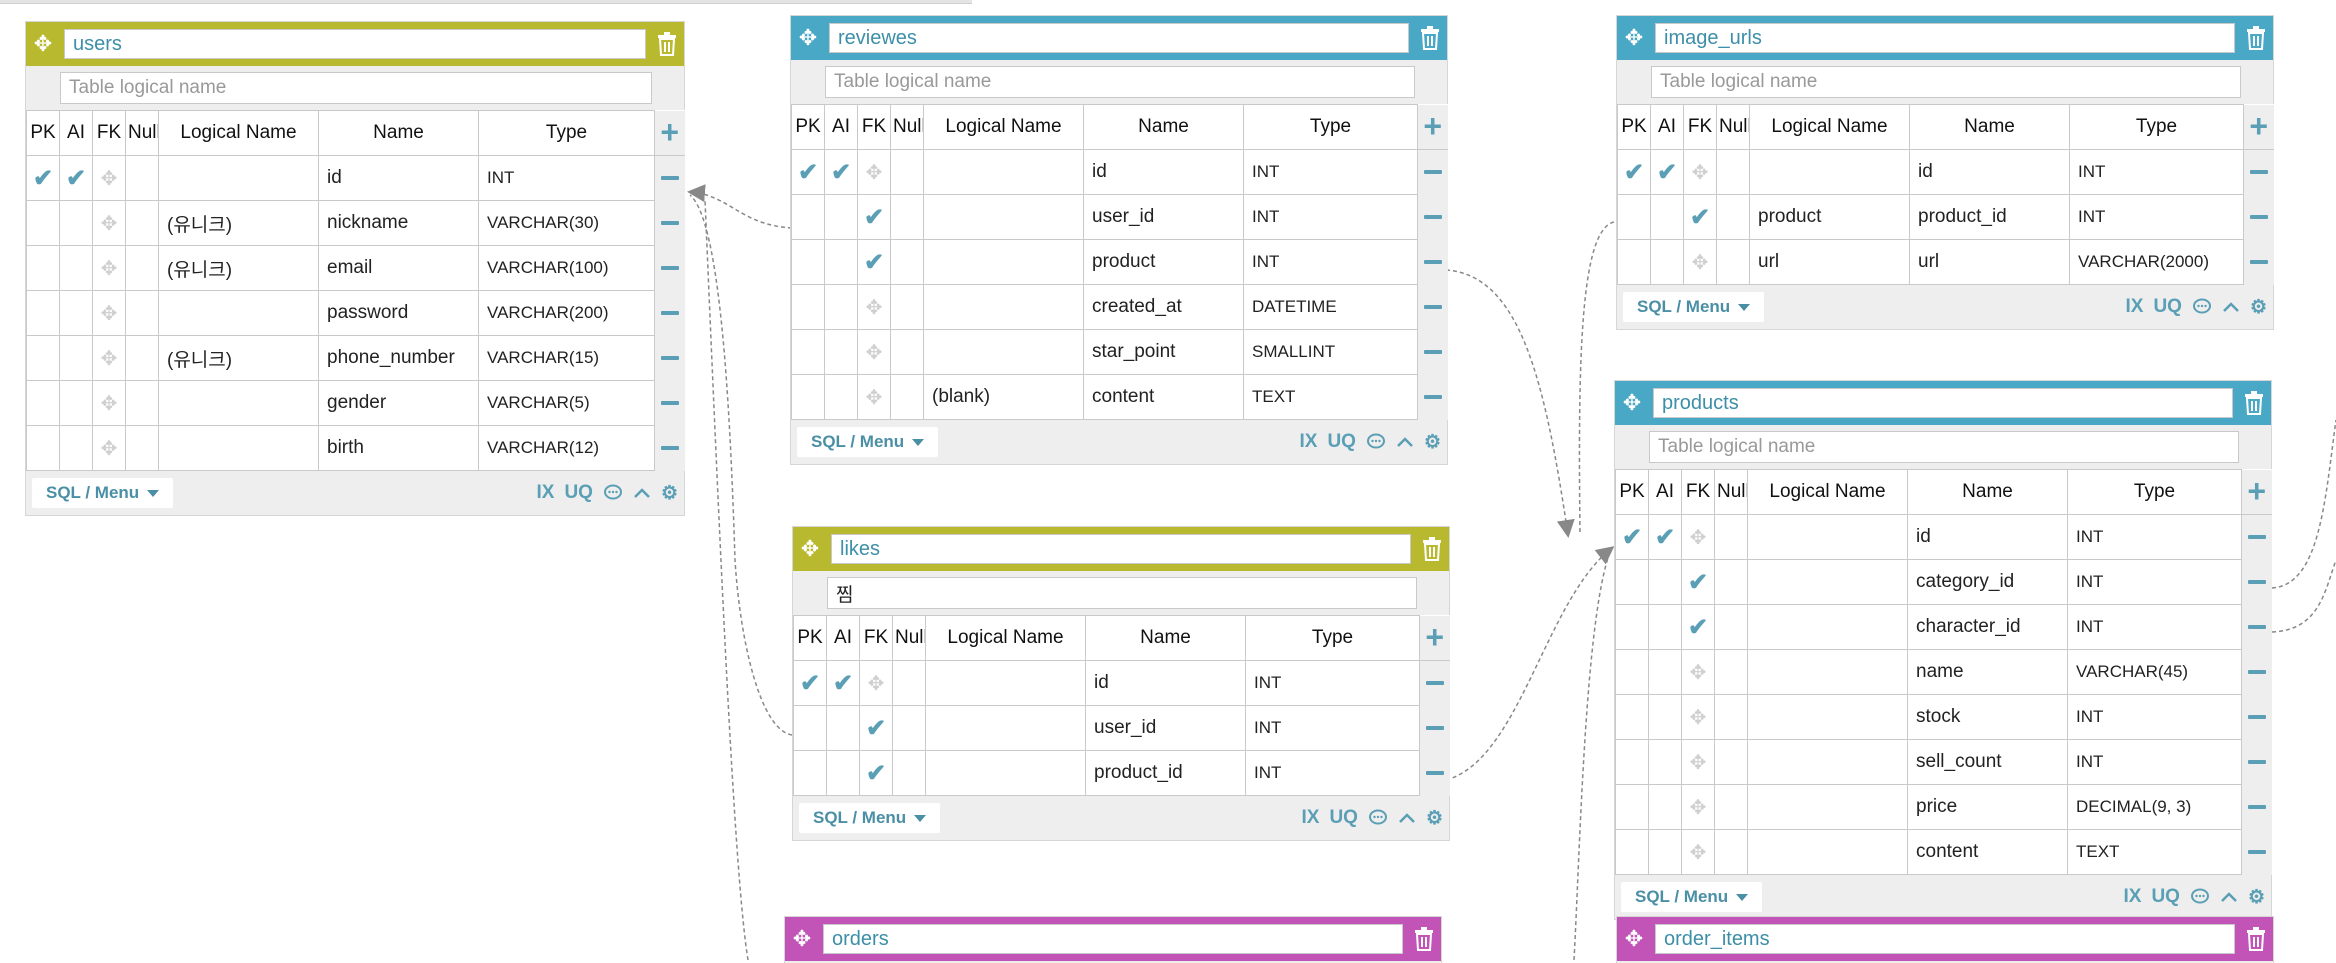  What do you see at coordinates (669, 493) in the screenshot?
I see `gear-icon: ⚙` at bounding box center [669, 493].